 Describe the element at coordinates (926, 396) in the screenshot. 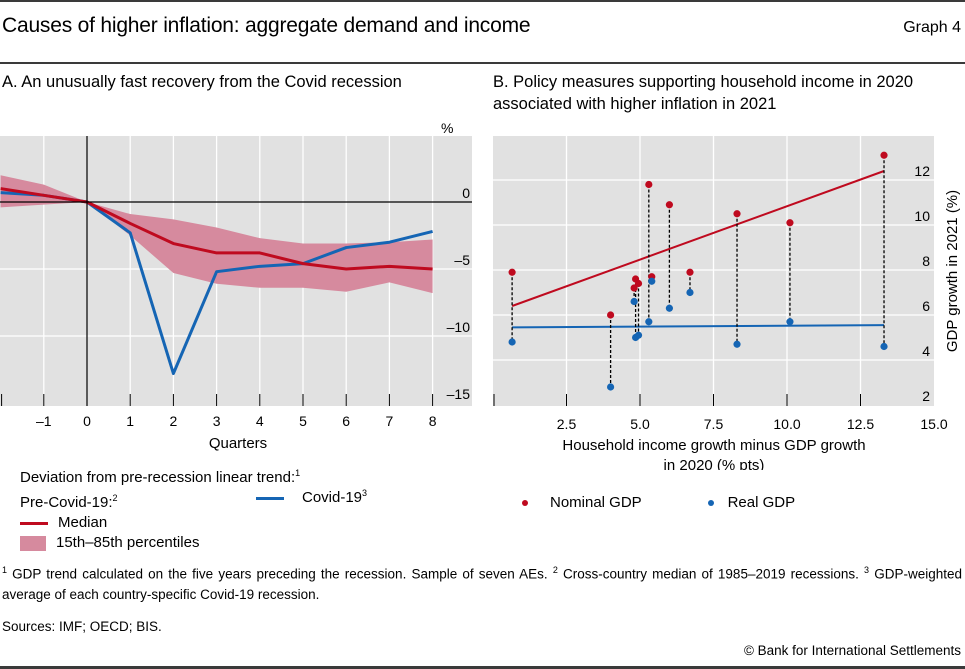

I see `panel-b-y-tick-label: 2` at that location.